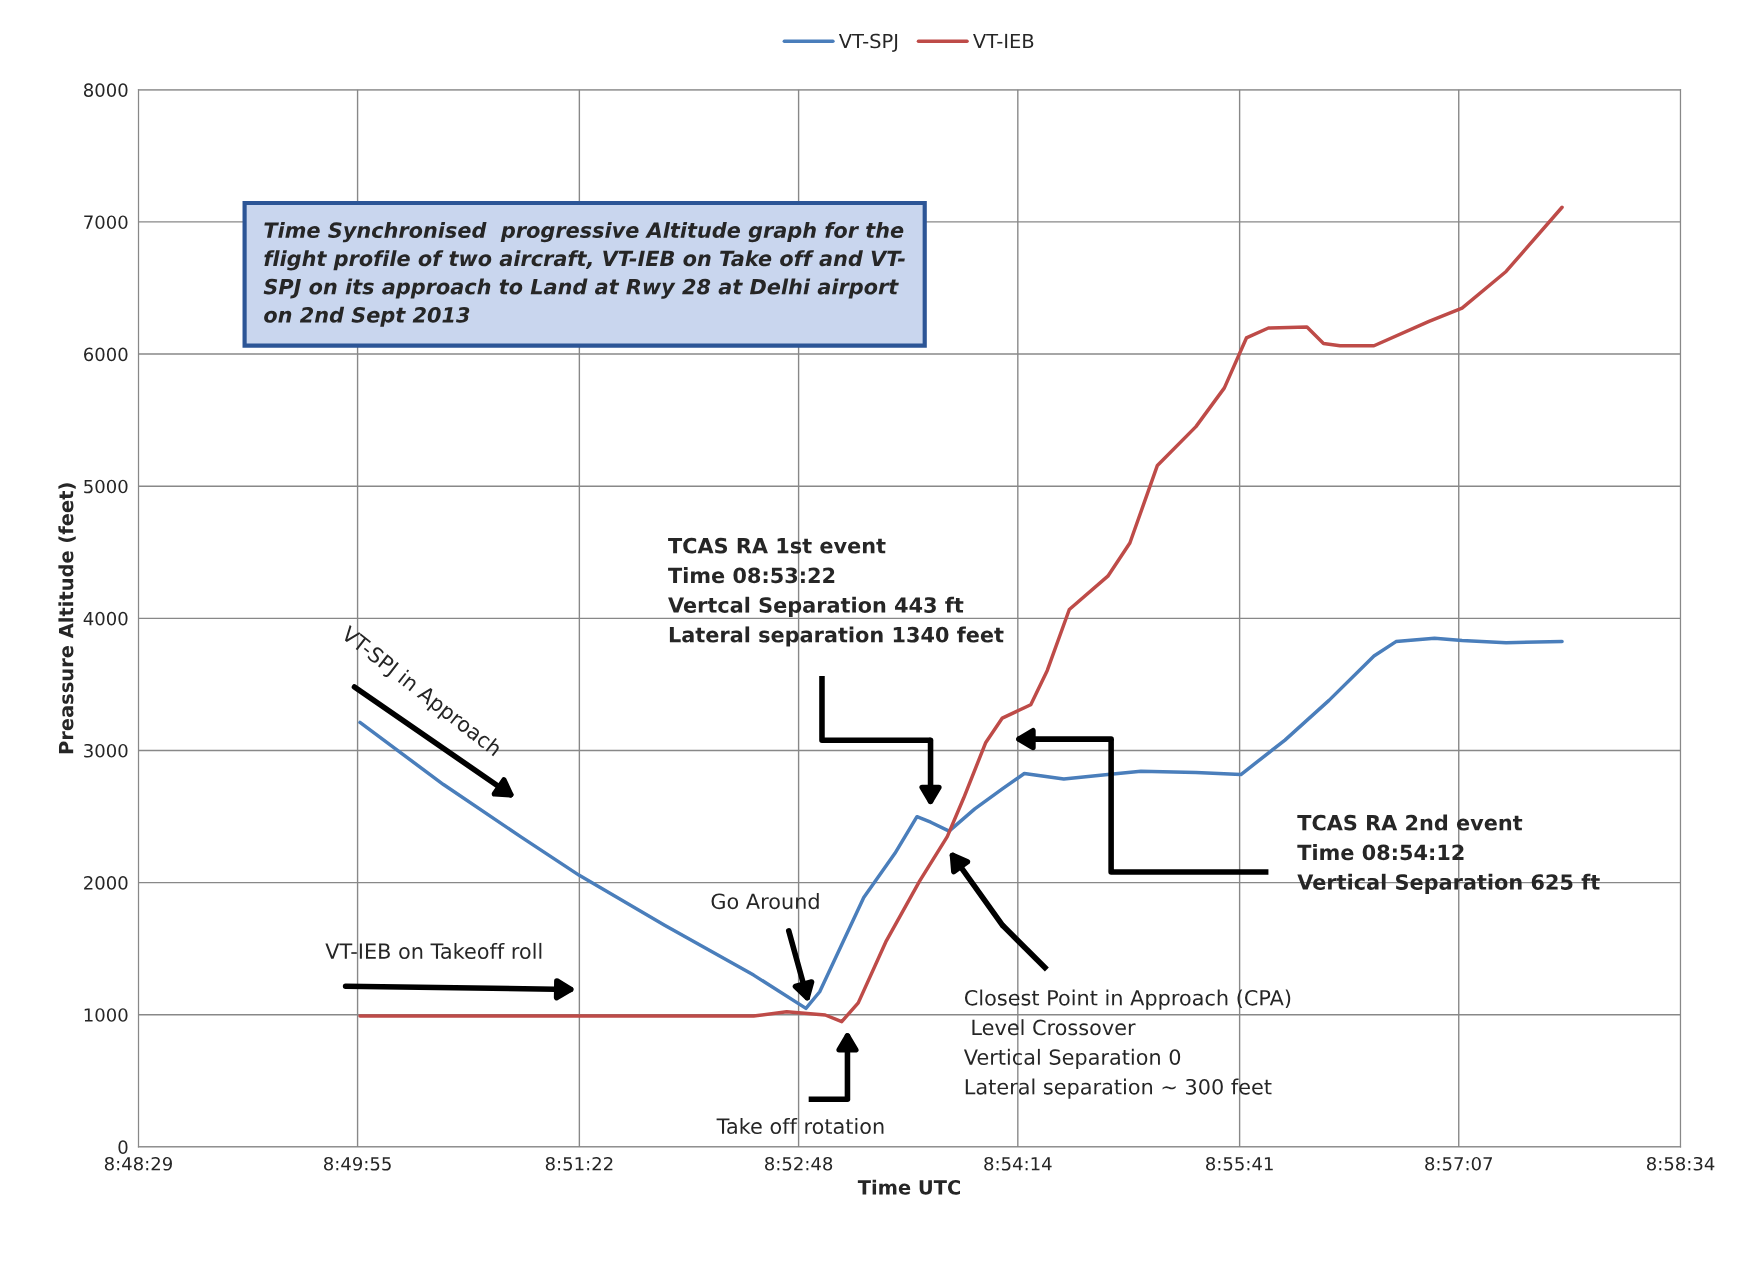  Describe the element at coordinates (1127, 1044) in the screenshot. I see `annotation: Closest Point in Approach (CPA) Level Crossover Vertical Separation 0 Lateral separation ~ 300 feet` at that location.